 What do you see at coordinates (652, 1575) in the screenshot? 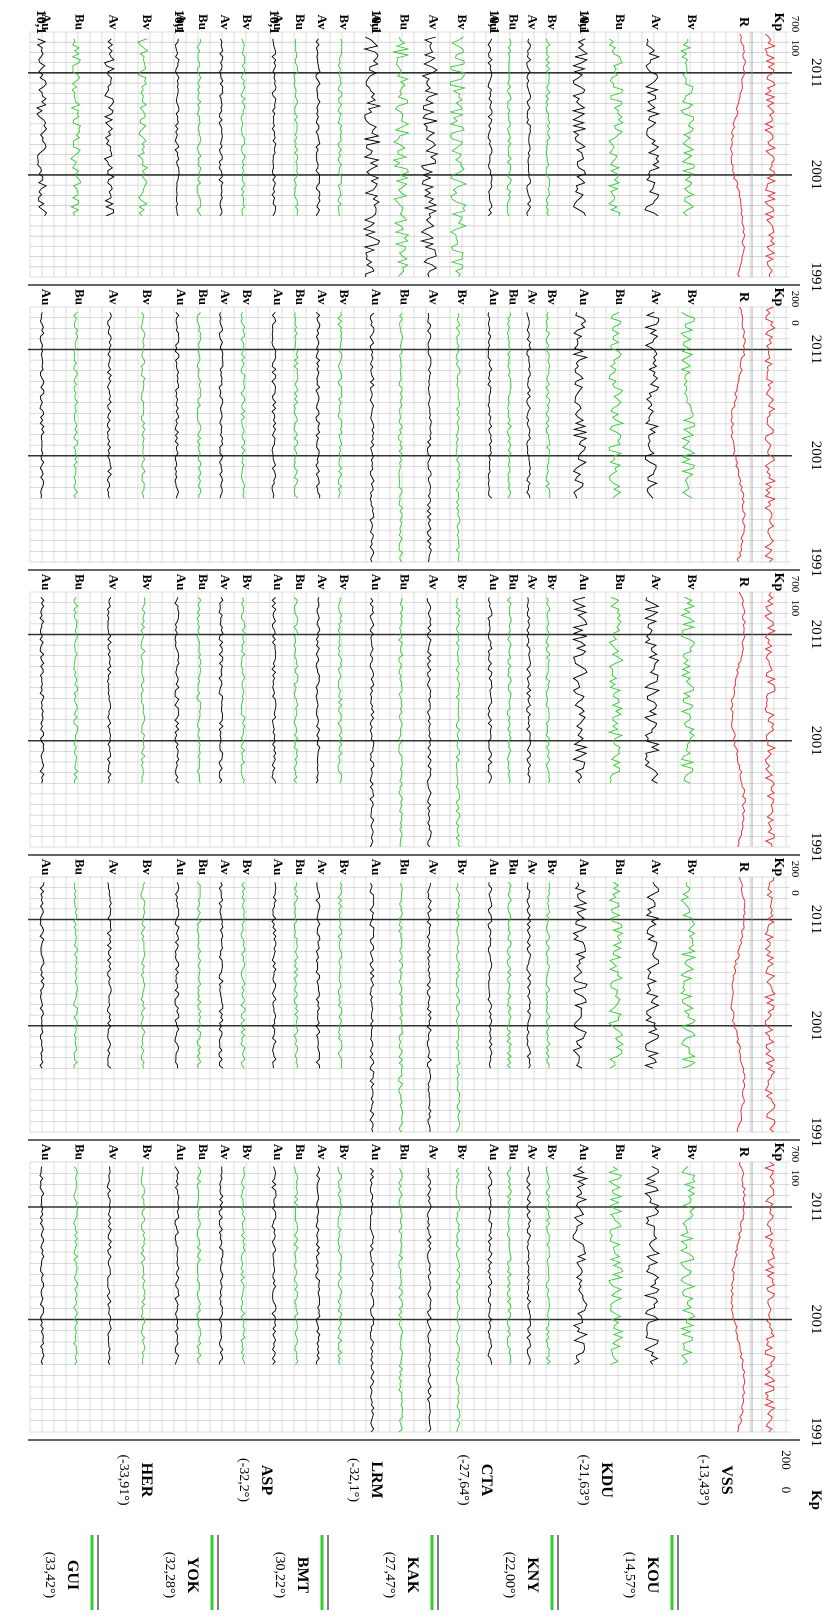
I see `station-north-name: KOU` at bounding box center [652, 1575].